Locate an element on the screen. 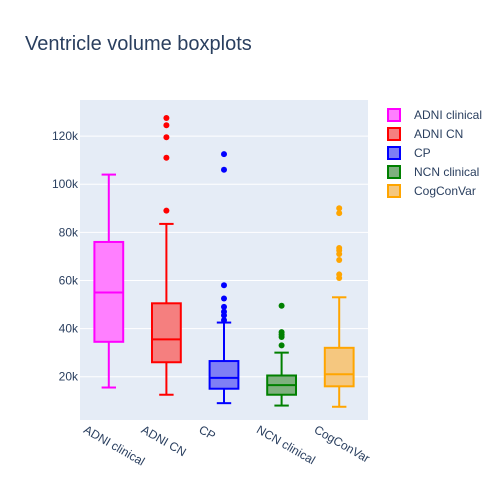 Image resolution: width=500 pixels, height=500 pixels. y-tick-label: 100k is located at coordinates (65, 184).